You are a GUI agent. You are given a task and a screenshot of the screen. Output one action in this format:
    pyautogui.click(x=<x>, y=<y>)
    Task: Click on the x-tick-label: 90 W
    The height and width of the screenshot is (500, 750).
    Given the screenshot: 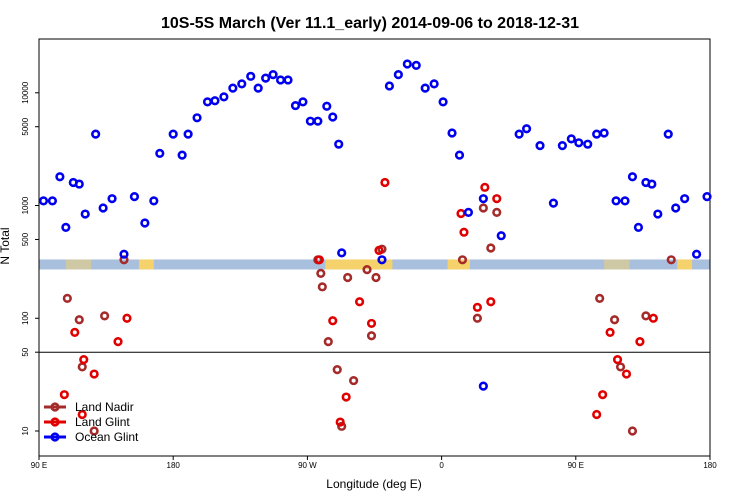 What is the action you would take?
    pyautogui.click(x=307, y=465)
    